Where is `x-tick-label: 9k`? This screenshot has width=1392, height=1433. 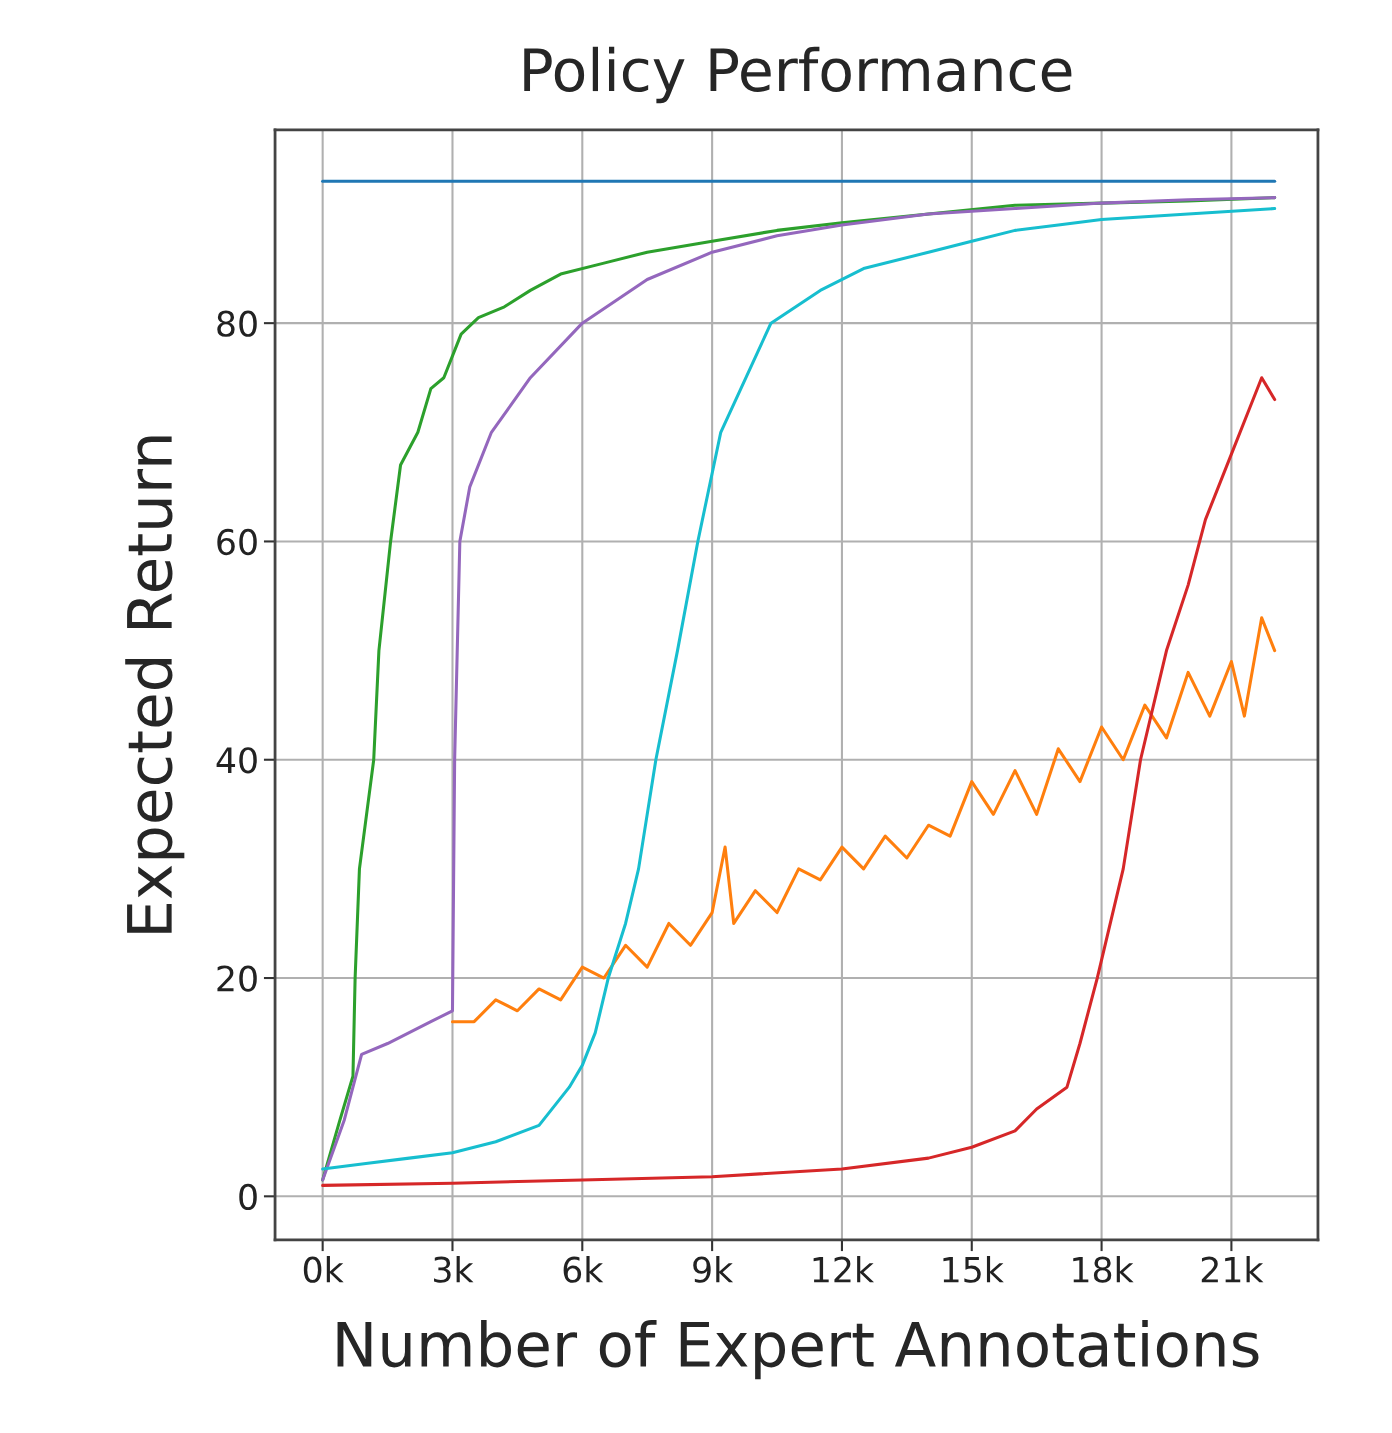
x-tick-label: 9k is located at coordinates (713, 1269).